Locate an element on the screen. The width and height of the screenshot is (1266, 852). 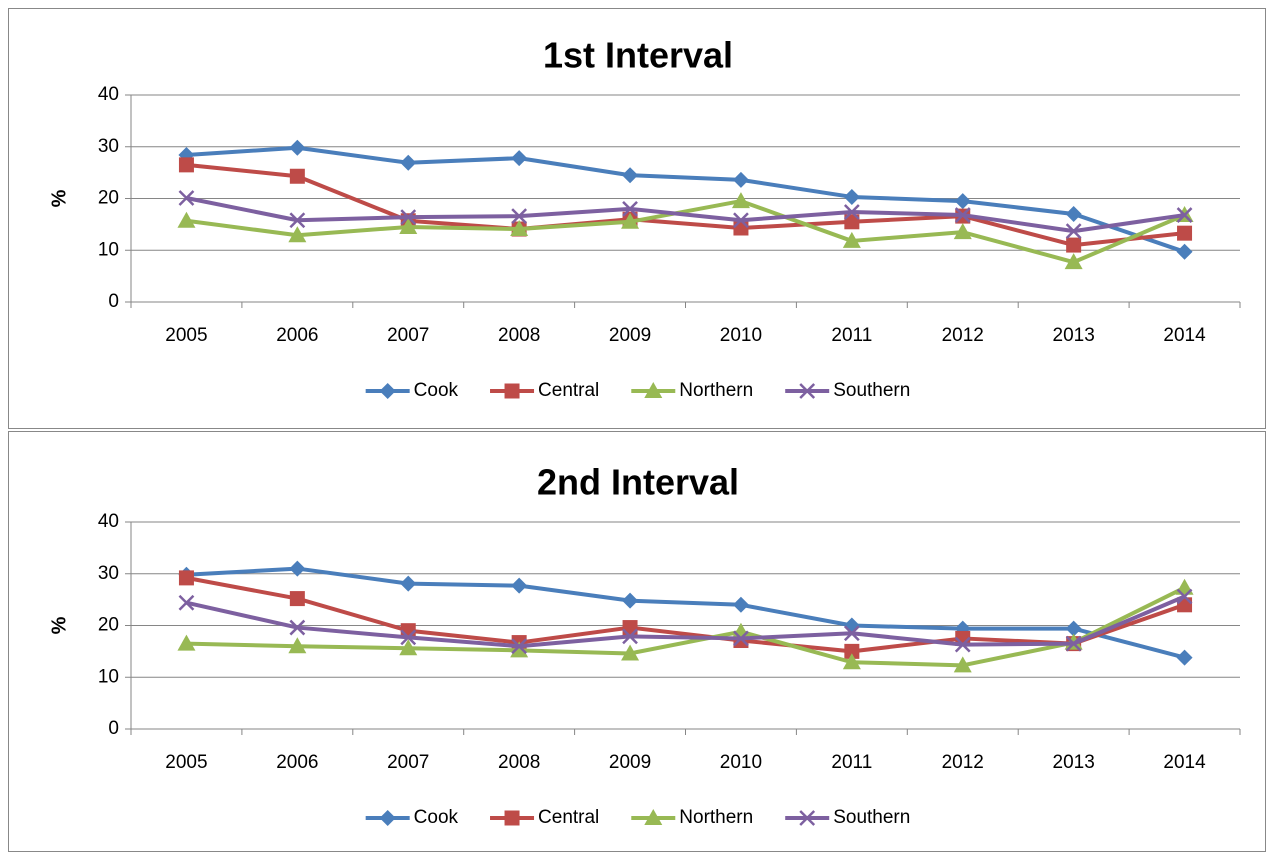
y-tick-label: 0 is located at coordinates (113, 728).